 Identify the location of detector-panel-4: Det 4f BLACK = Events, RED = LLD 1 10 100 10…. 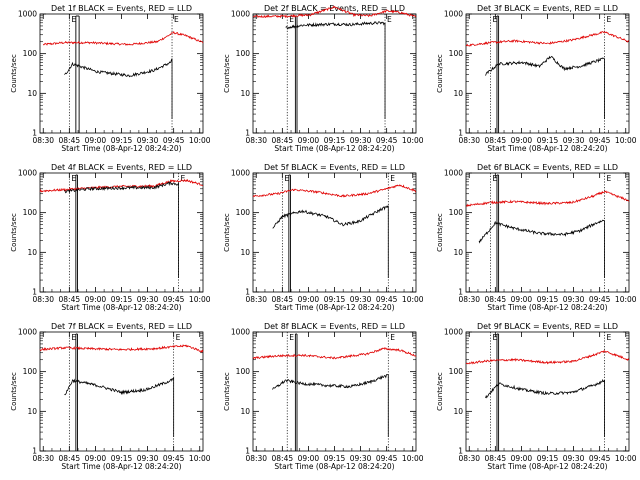
(110, 237).